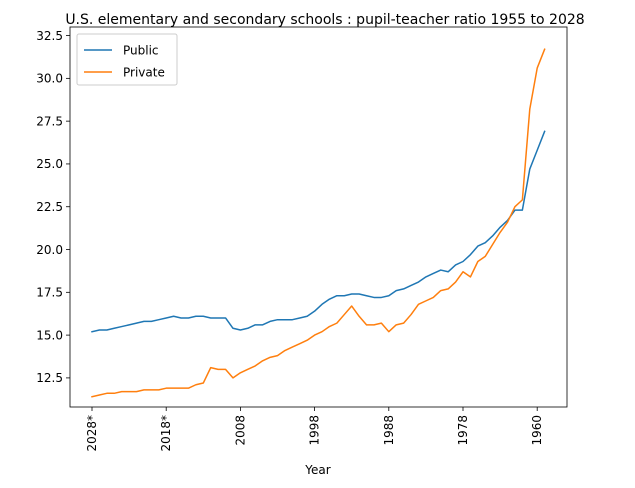 The image size is (635, 488). Describe the element at coordinates (49, 121) in the screenshot. I see `y-tick-label: 27.5` at that location.